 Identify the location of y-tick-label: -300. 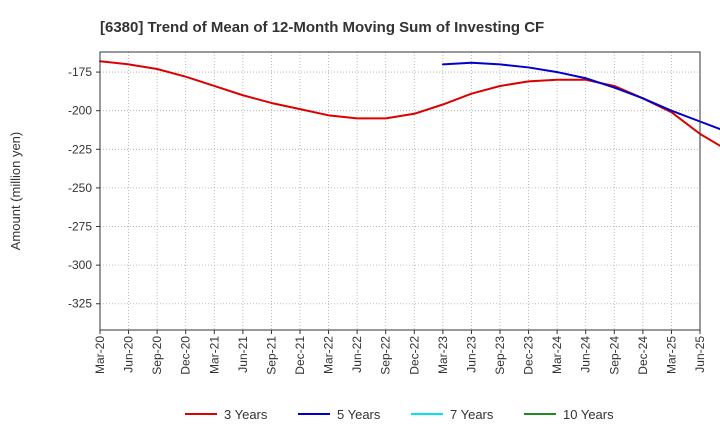
(80, 265).